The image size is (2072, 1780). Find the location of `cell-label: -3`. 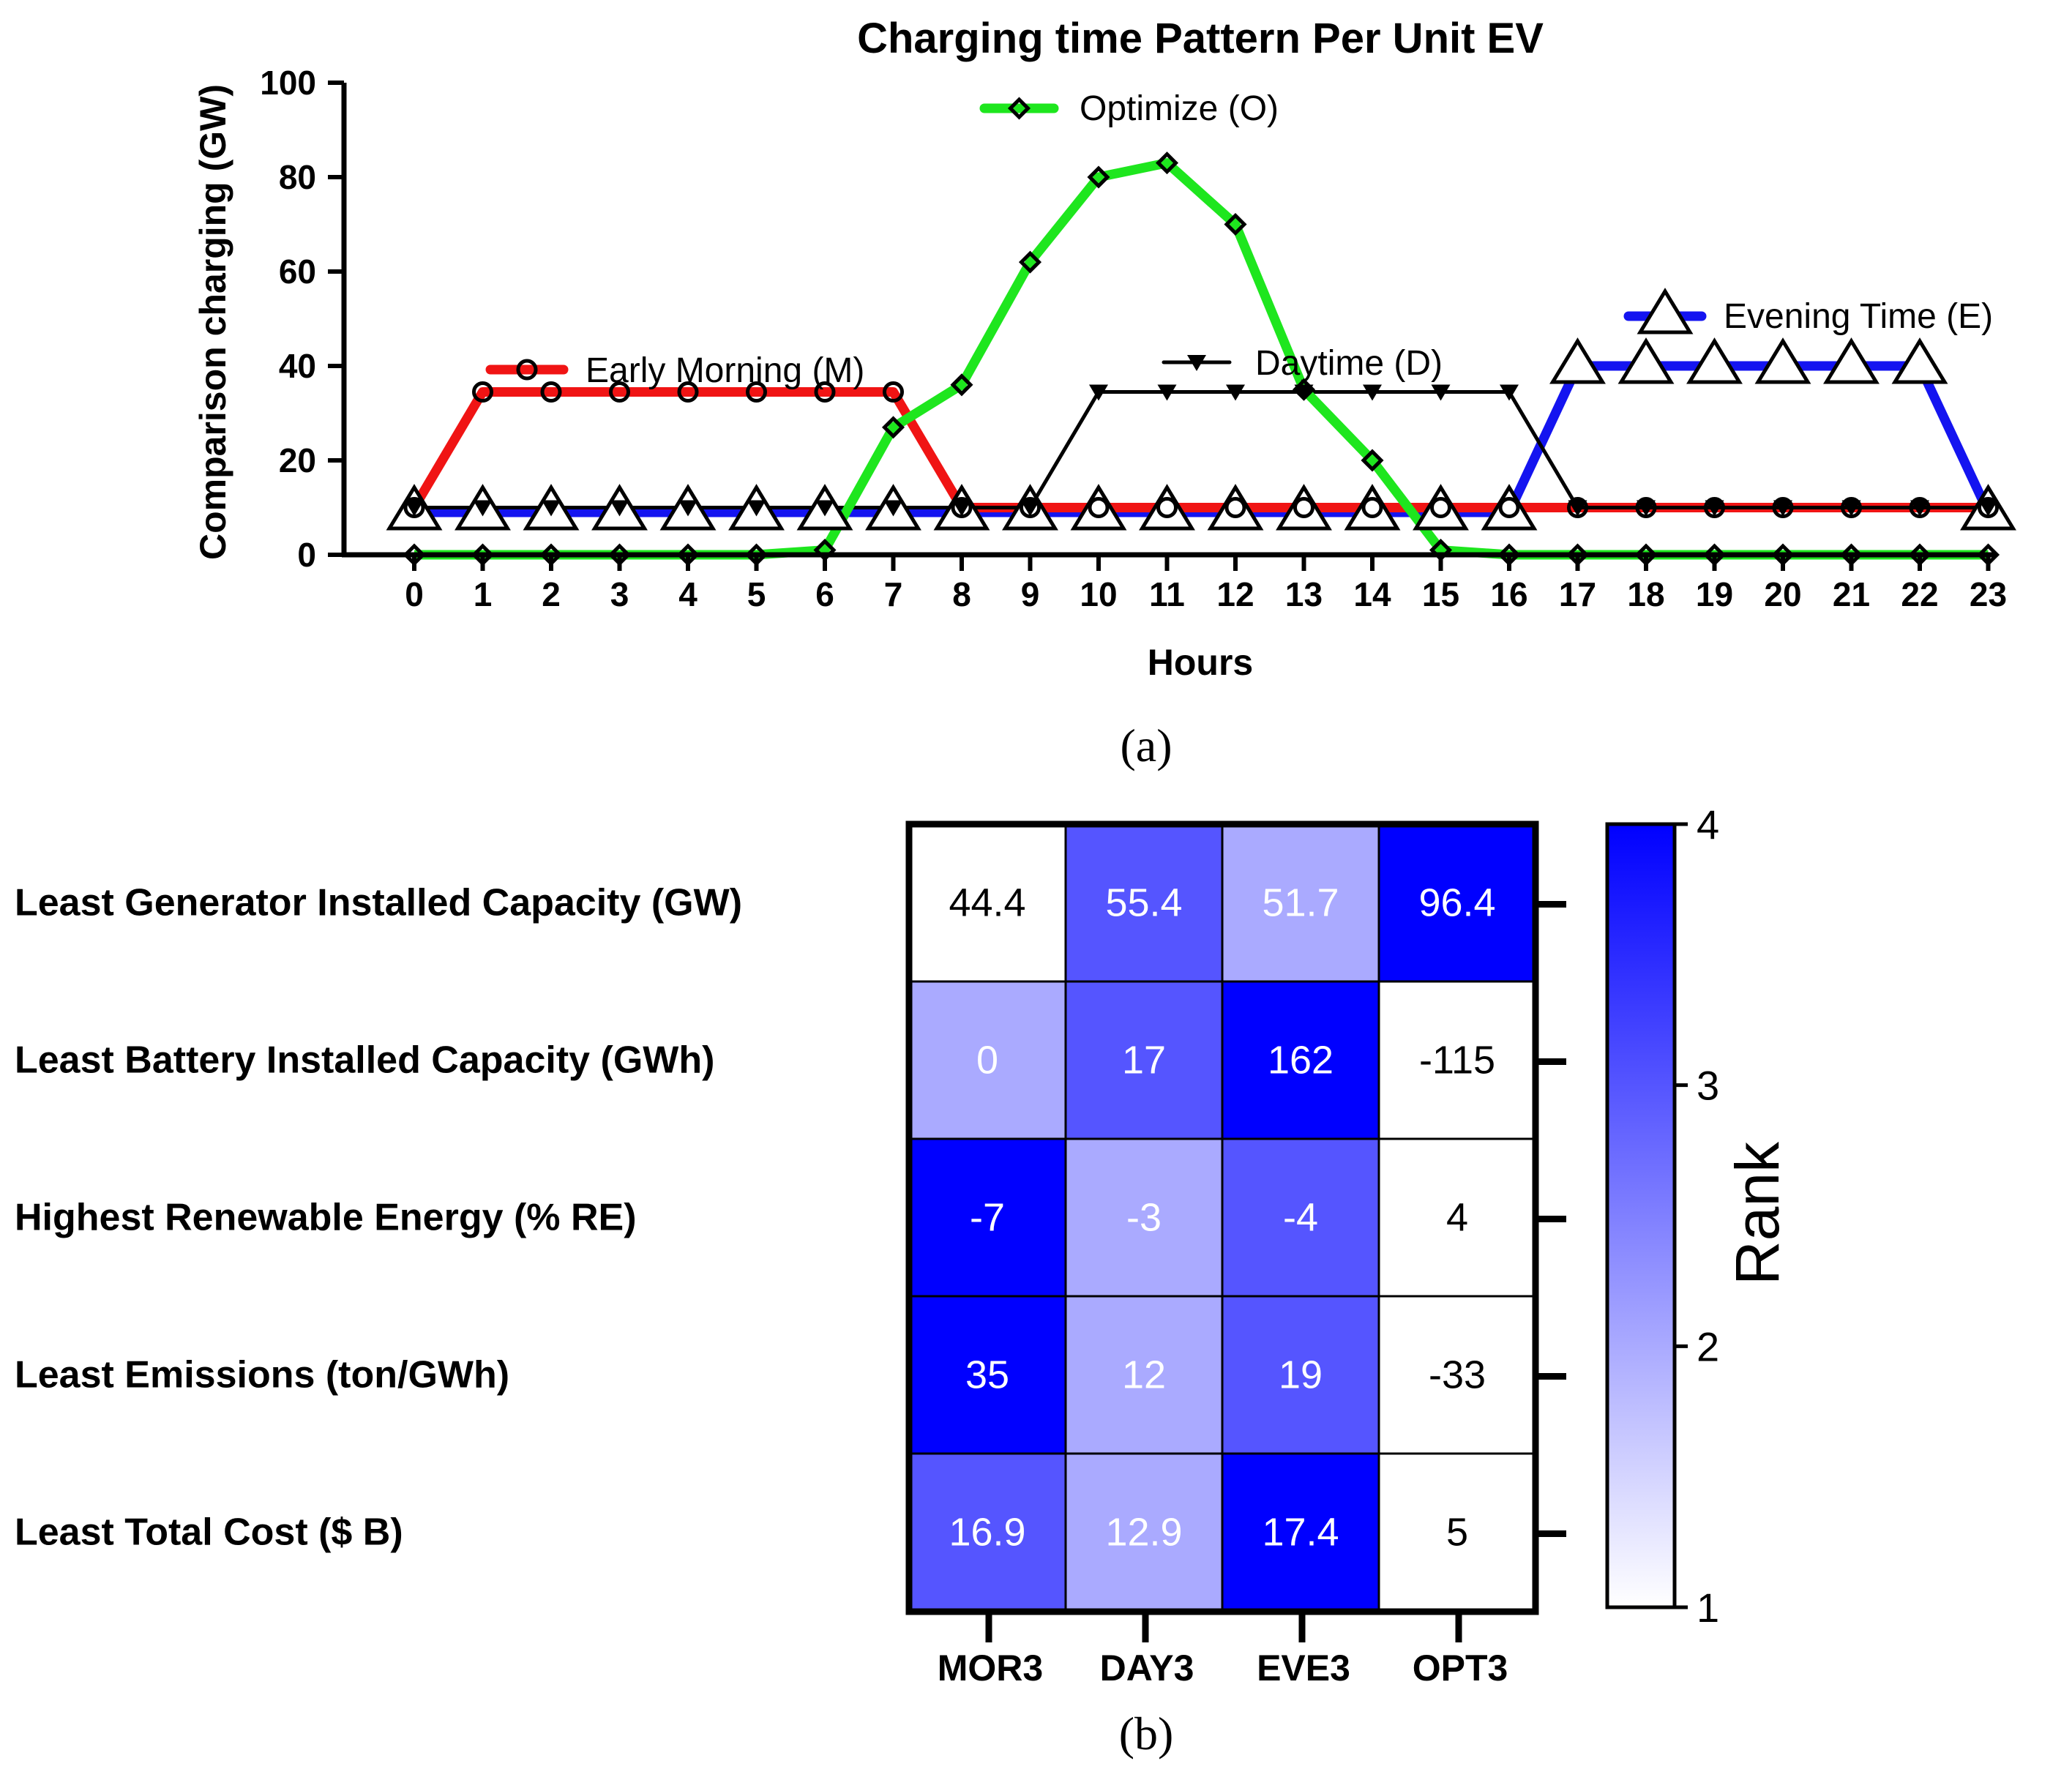

cell-label: -3 is located at coordinates (1144, 1218).